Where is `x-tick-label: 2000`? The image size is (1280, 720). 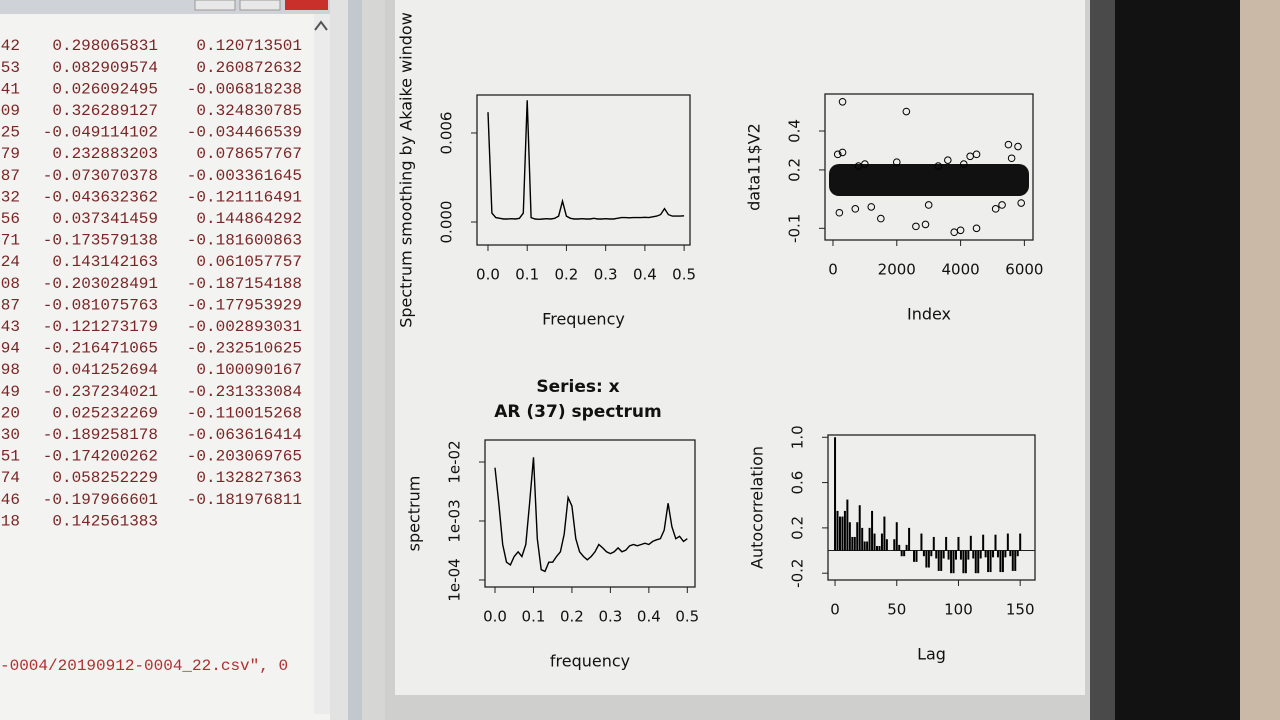
x-tick-label: 2000 is located at coordinates (897, 270).